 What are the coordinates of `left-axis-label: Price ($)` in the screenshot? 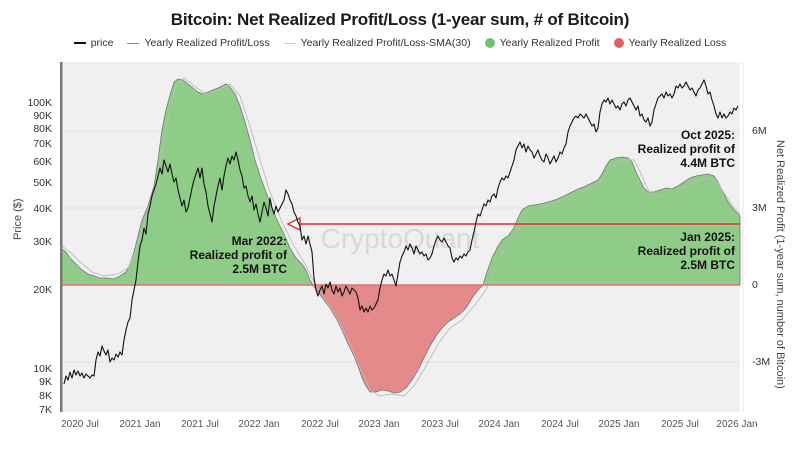 It's located at (18, 219).